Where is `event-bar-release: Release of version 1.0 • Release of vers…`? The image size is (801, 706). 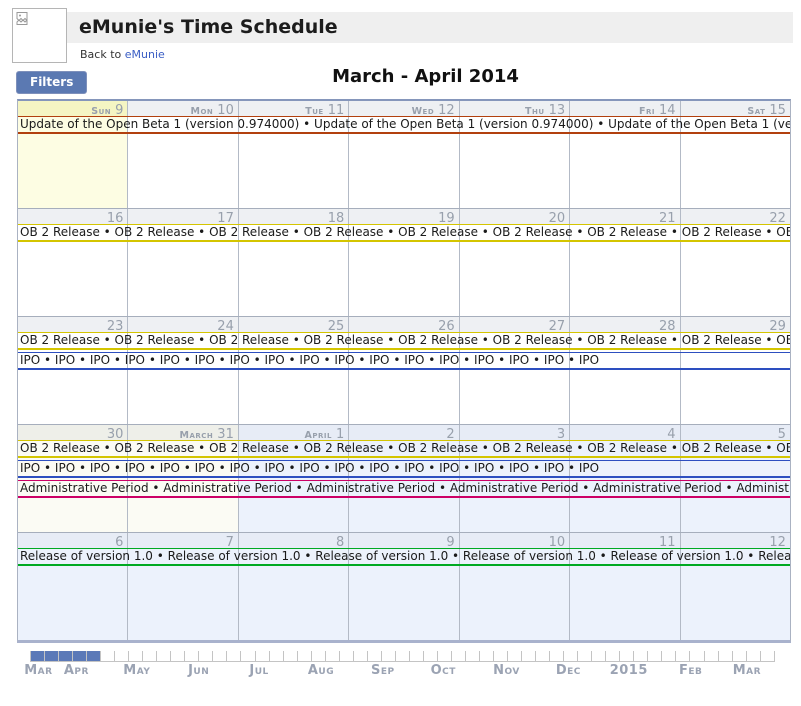 event-bar-release: Release of version 1.0 • Release of vers… is located at coordinates (404, 557).